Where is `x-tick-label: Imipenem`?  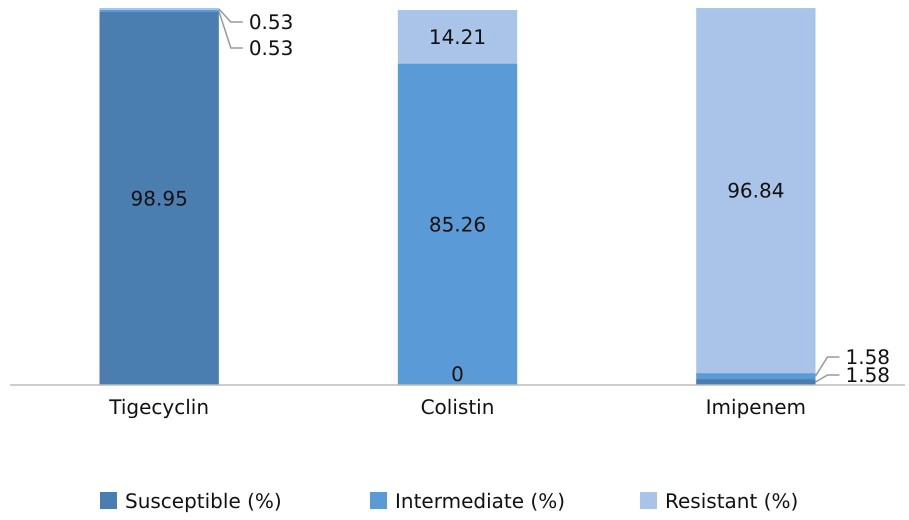
x-tick-label: Imipenem is located at coordinates (756, 407).